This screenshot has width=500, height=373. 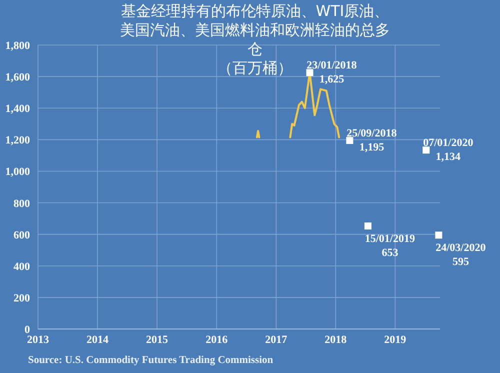 What do you see at coordinates (97, 340) in the screenshot?
I see `x-tick-label: 2014` at bounding box center [97, 340].